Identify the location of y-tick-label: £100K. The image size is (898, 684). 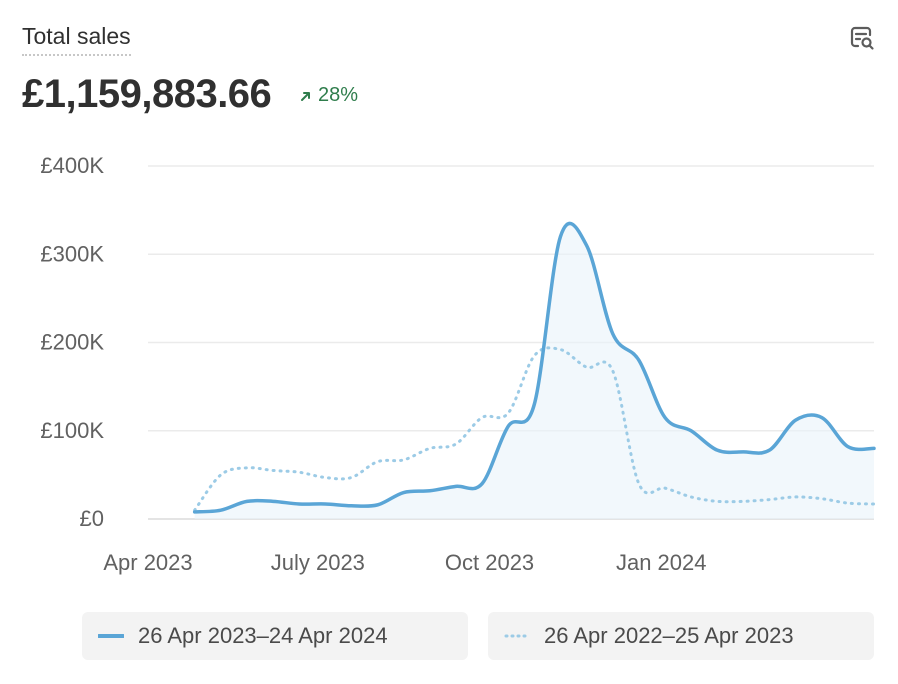
(72, 430).